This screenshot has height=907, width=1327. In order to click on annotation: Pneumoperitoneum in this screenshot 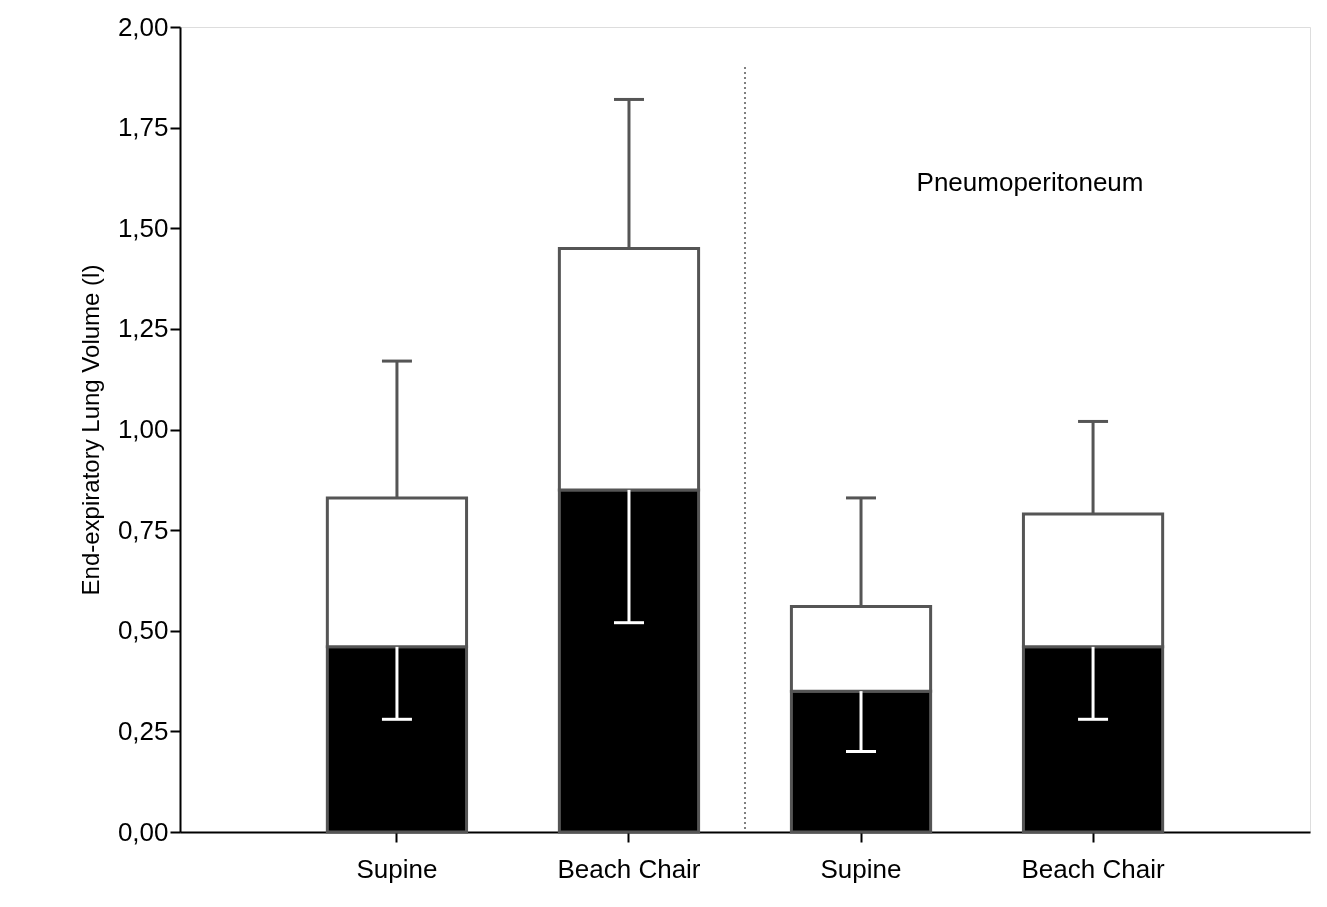, I will do `click(1030, 182)`.